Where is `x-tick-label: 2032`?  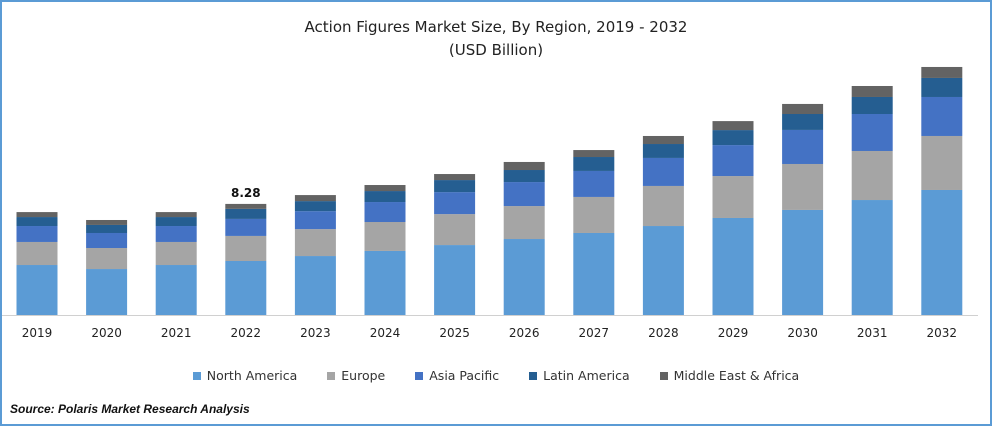
x-tick-label: 2032 is located at coordinates (942, 333).